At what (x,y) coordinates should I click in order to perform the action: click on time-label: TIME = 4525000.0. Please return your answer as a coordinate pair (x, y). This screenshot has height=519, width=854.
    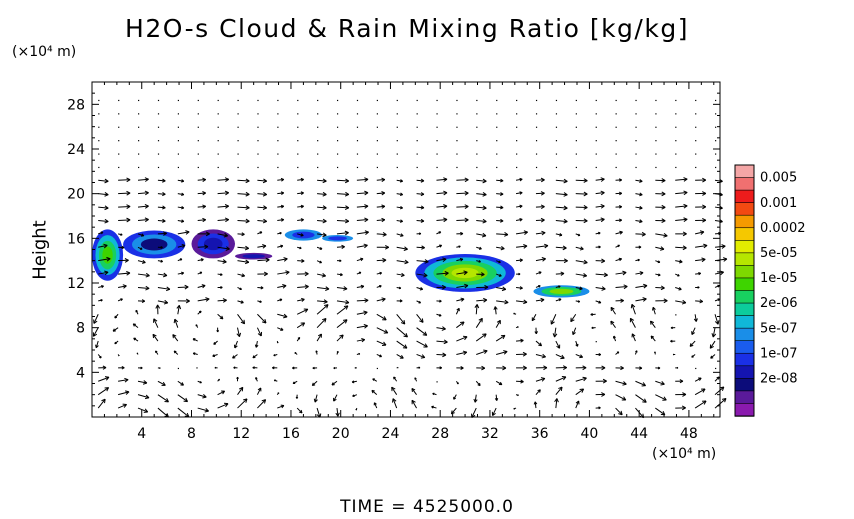
    Looking at the image, I should click on (427, 507).